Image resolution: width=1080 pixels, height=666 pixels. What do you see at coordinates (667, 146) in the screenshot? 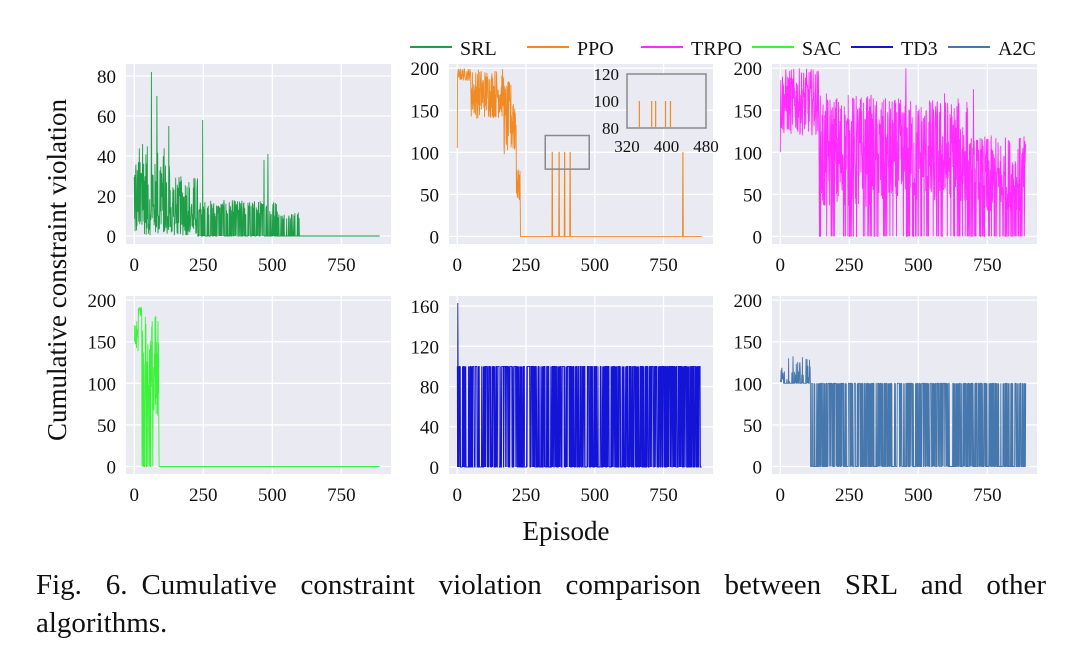
I see `inset-x-tick-label: 400` at bounding box center [667, 146].